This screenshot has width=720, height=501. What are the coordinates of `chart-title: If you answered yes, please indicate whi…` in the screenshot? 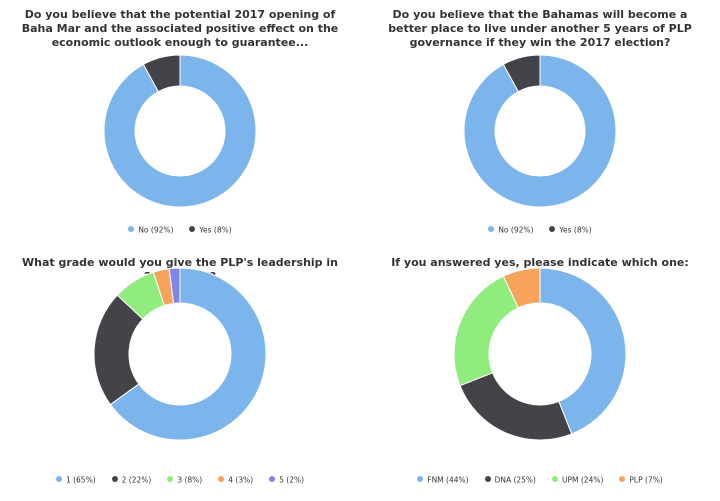 It's located at (540, 262).